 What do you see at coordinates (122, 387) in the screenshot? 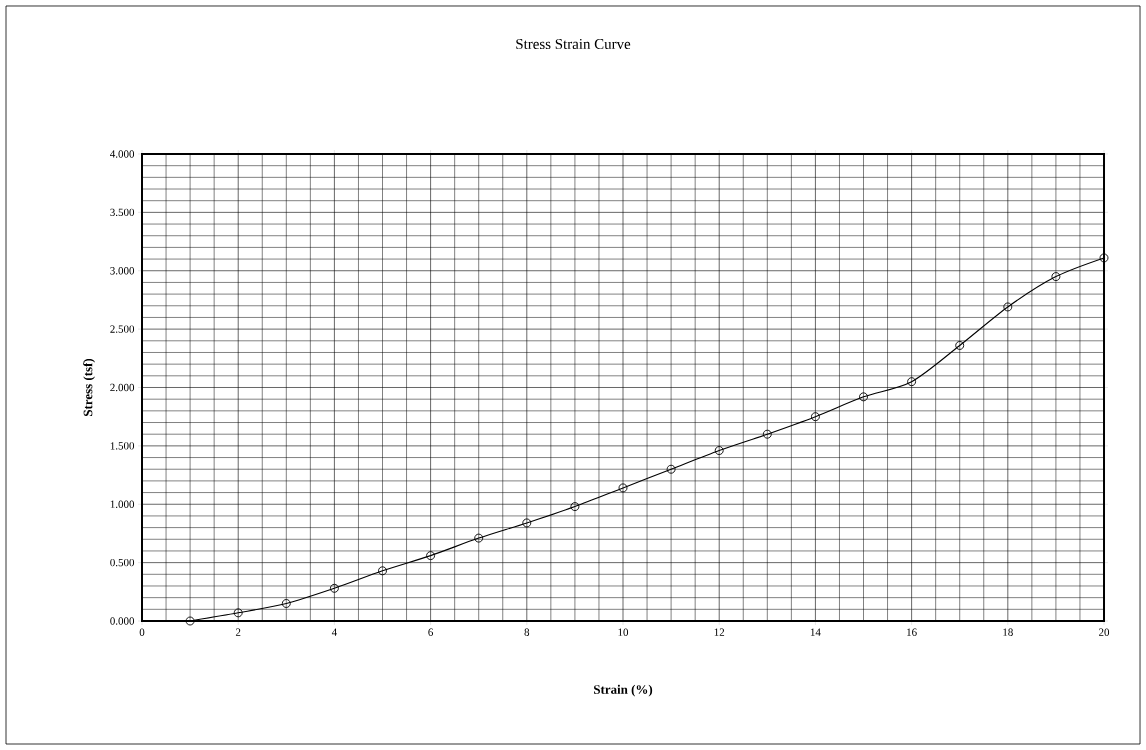
I see `y-tick-label: 2.000` at bounding box center [122, 387].